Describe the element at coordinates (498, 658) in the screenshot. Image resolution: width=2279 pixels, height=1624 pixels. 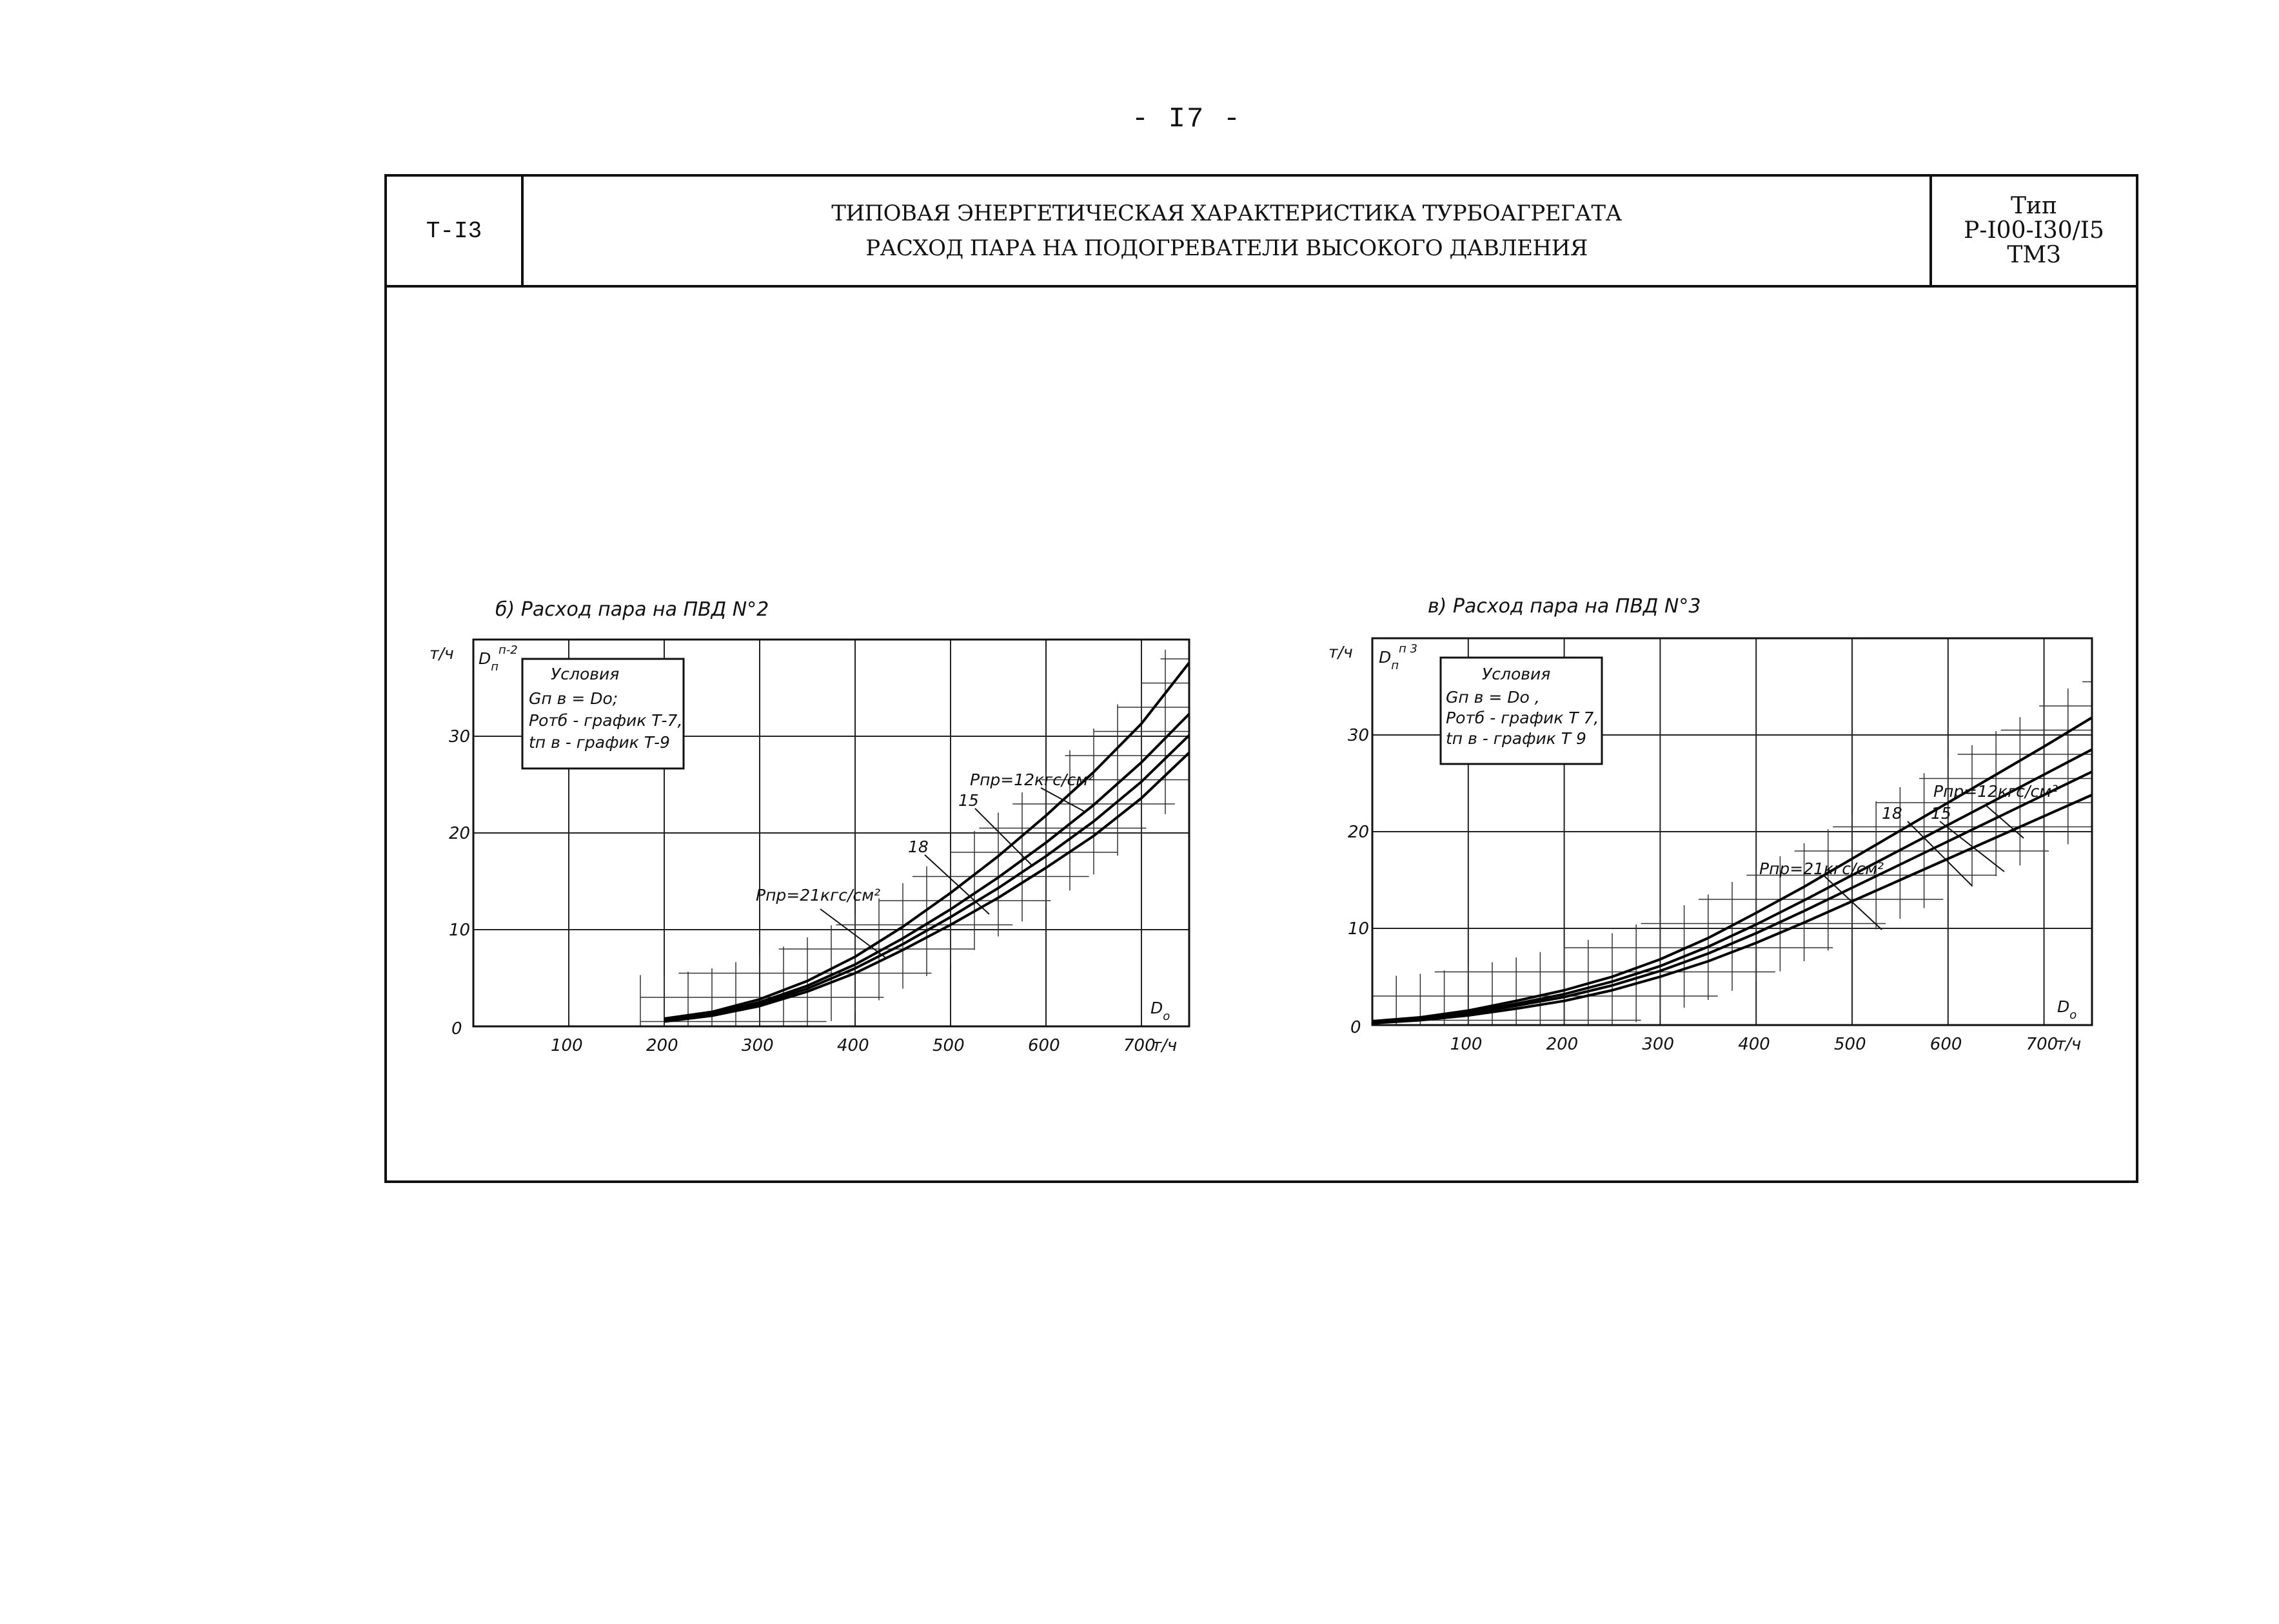
I see `y-axis-symbol: Dпп-2` at that location.